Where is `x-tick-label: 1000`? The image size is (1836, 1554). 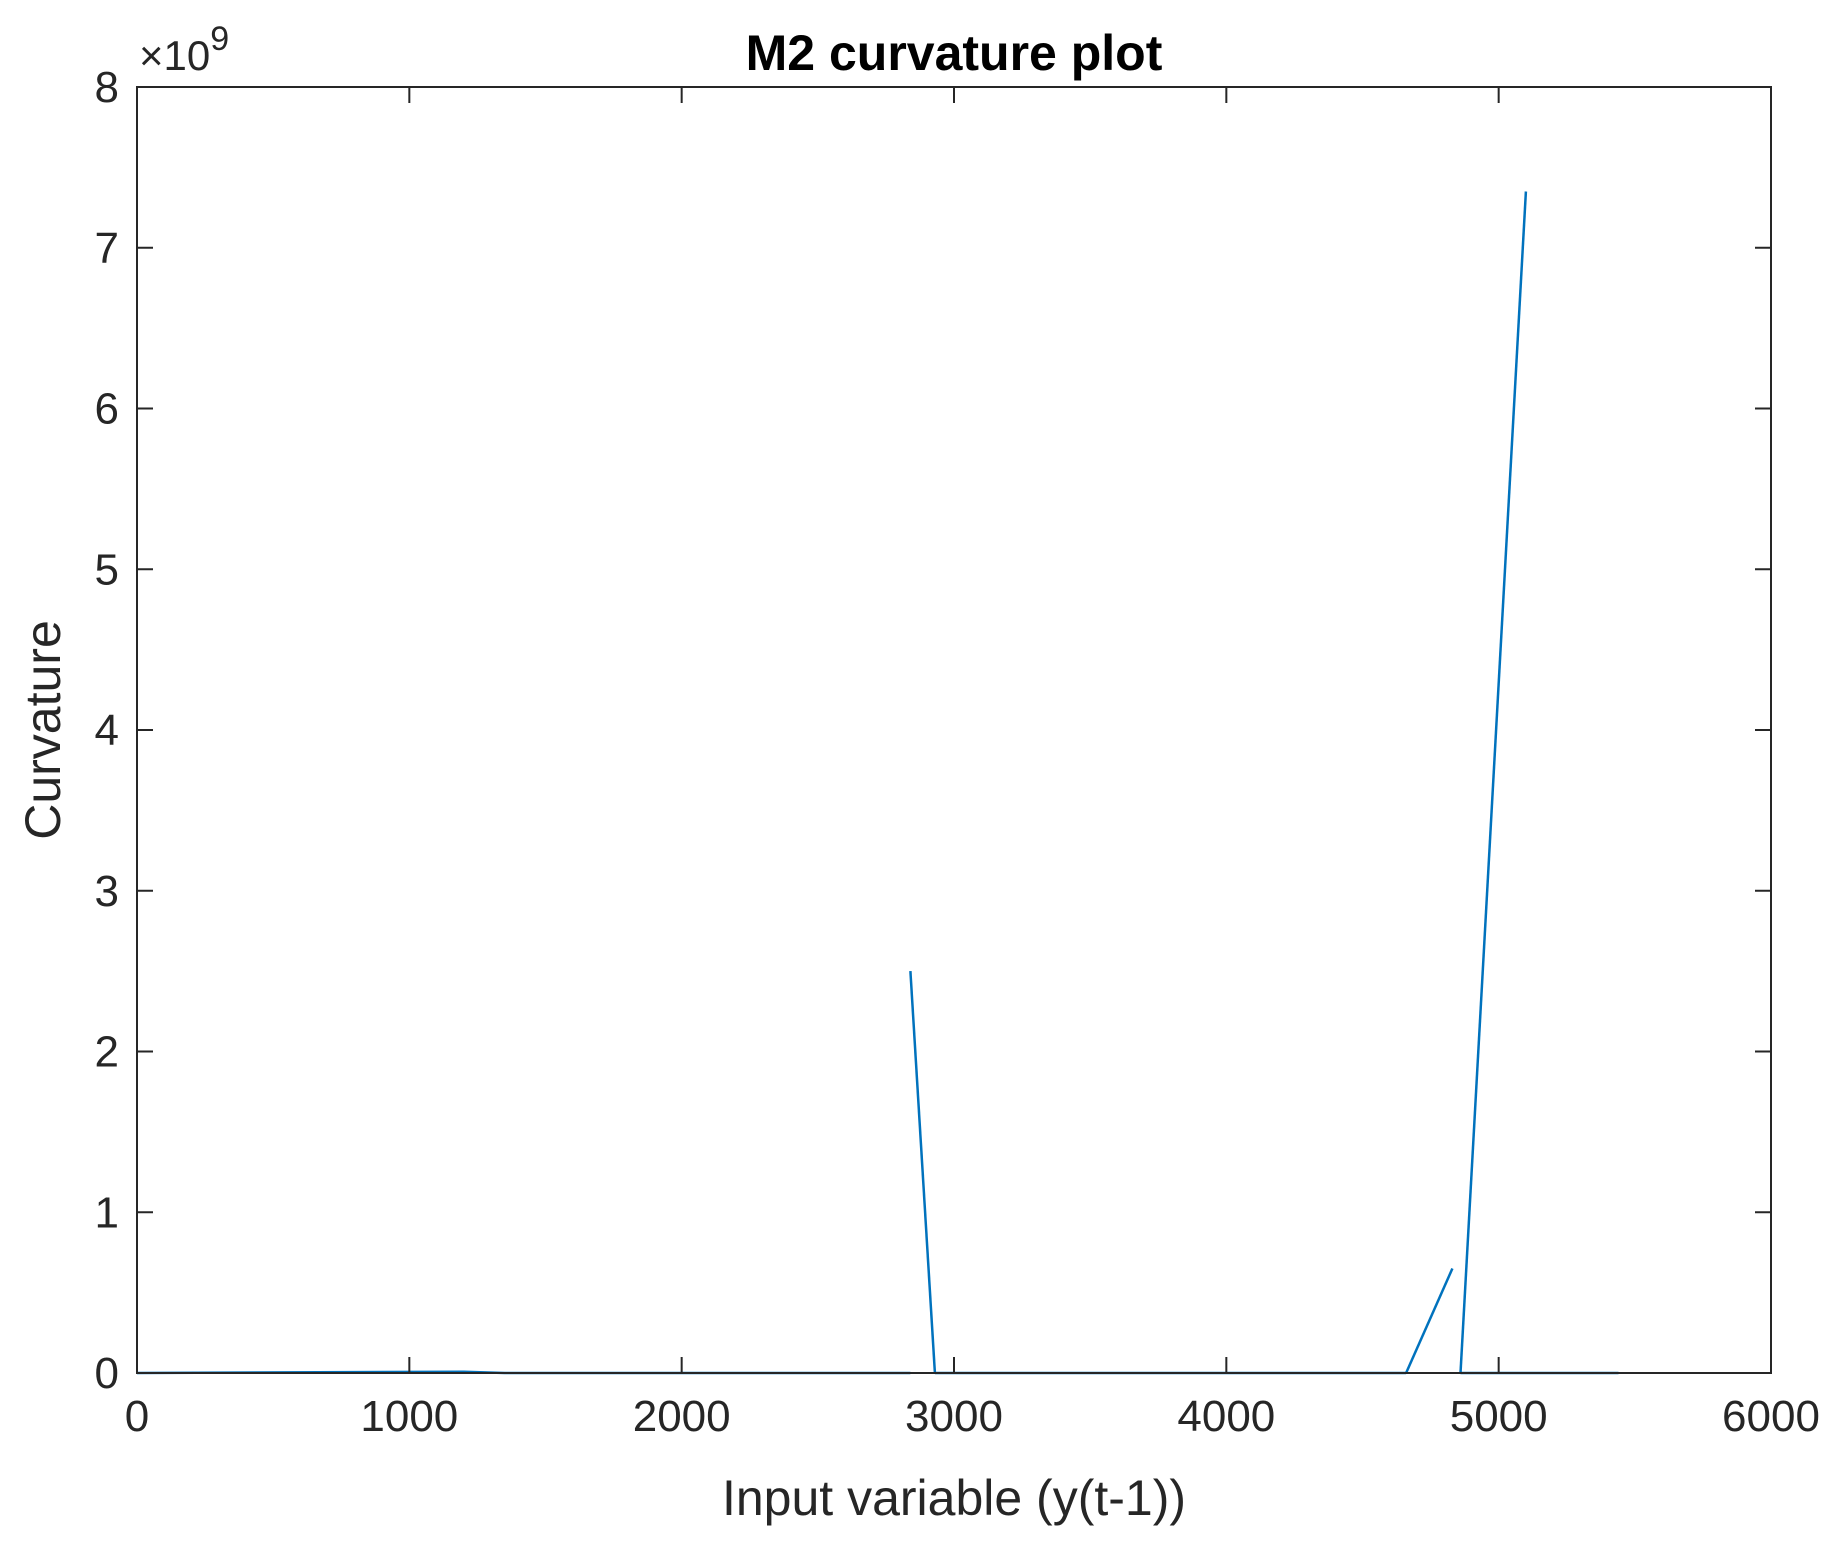 x-tick-label: 1000 is located at coordinates (409, 1416).